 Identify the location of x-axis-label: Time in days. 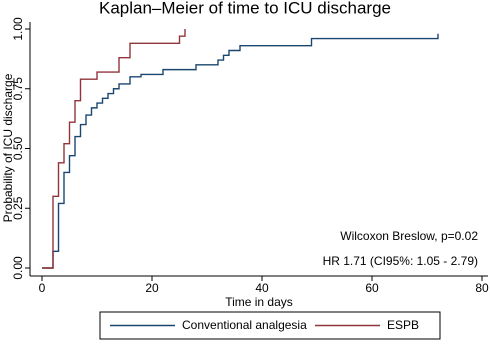
(259, 302).